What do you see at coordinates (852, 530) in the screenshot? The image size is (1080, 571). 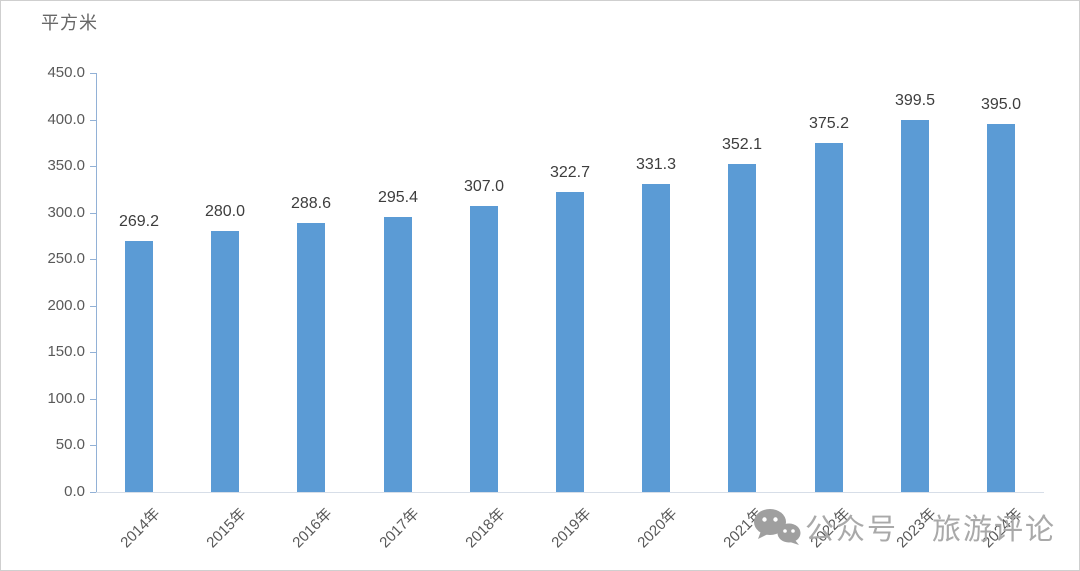 I see `watermark-text-1: 公众号` at bounding box center [852, 530].